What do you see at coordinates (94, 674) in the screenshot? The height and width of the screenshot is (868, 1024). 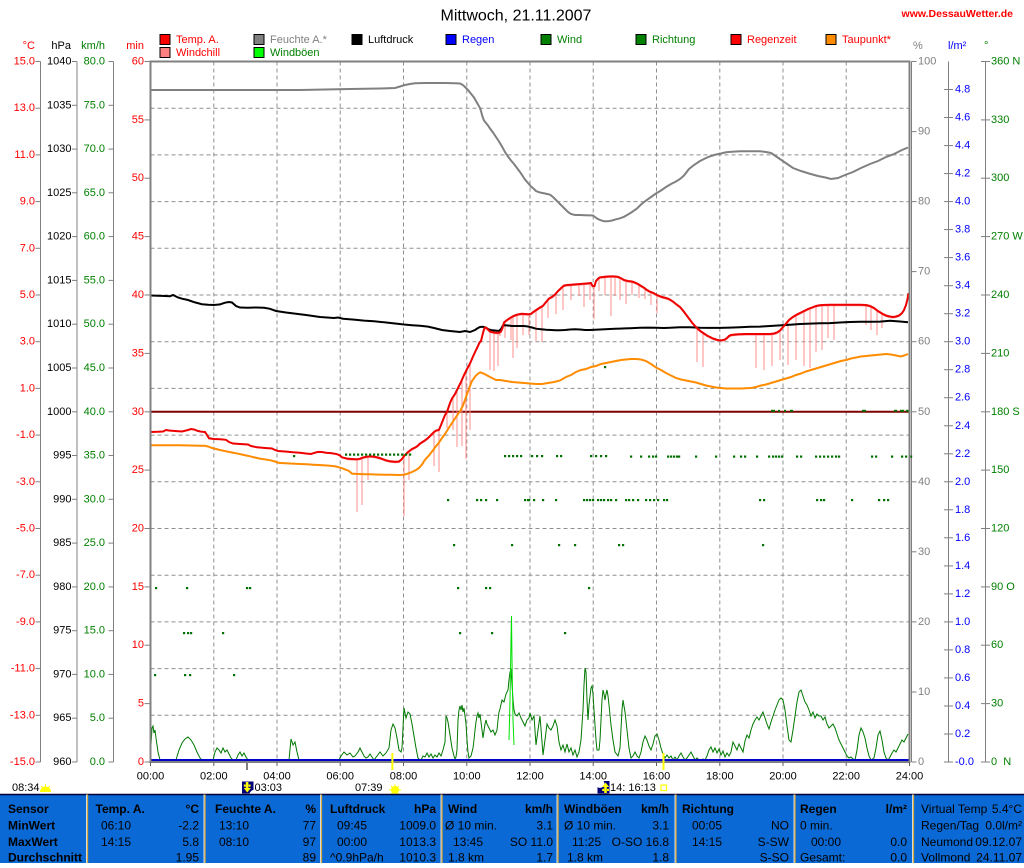 I see `svg-text: 10.0` at bounding box center [94, 674].